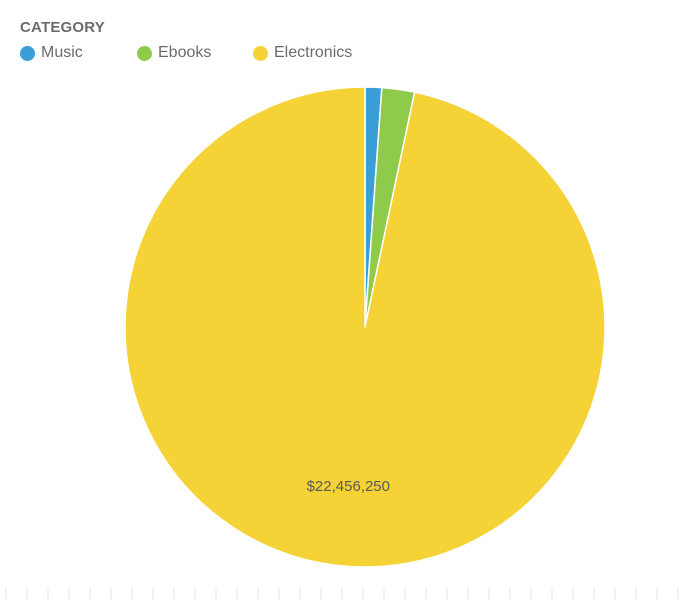 This screenshot has width=690, height=602. I want to click on legend-label-electronics: Electronics, so click(313, 52).